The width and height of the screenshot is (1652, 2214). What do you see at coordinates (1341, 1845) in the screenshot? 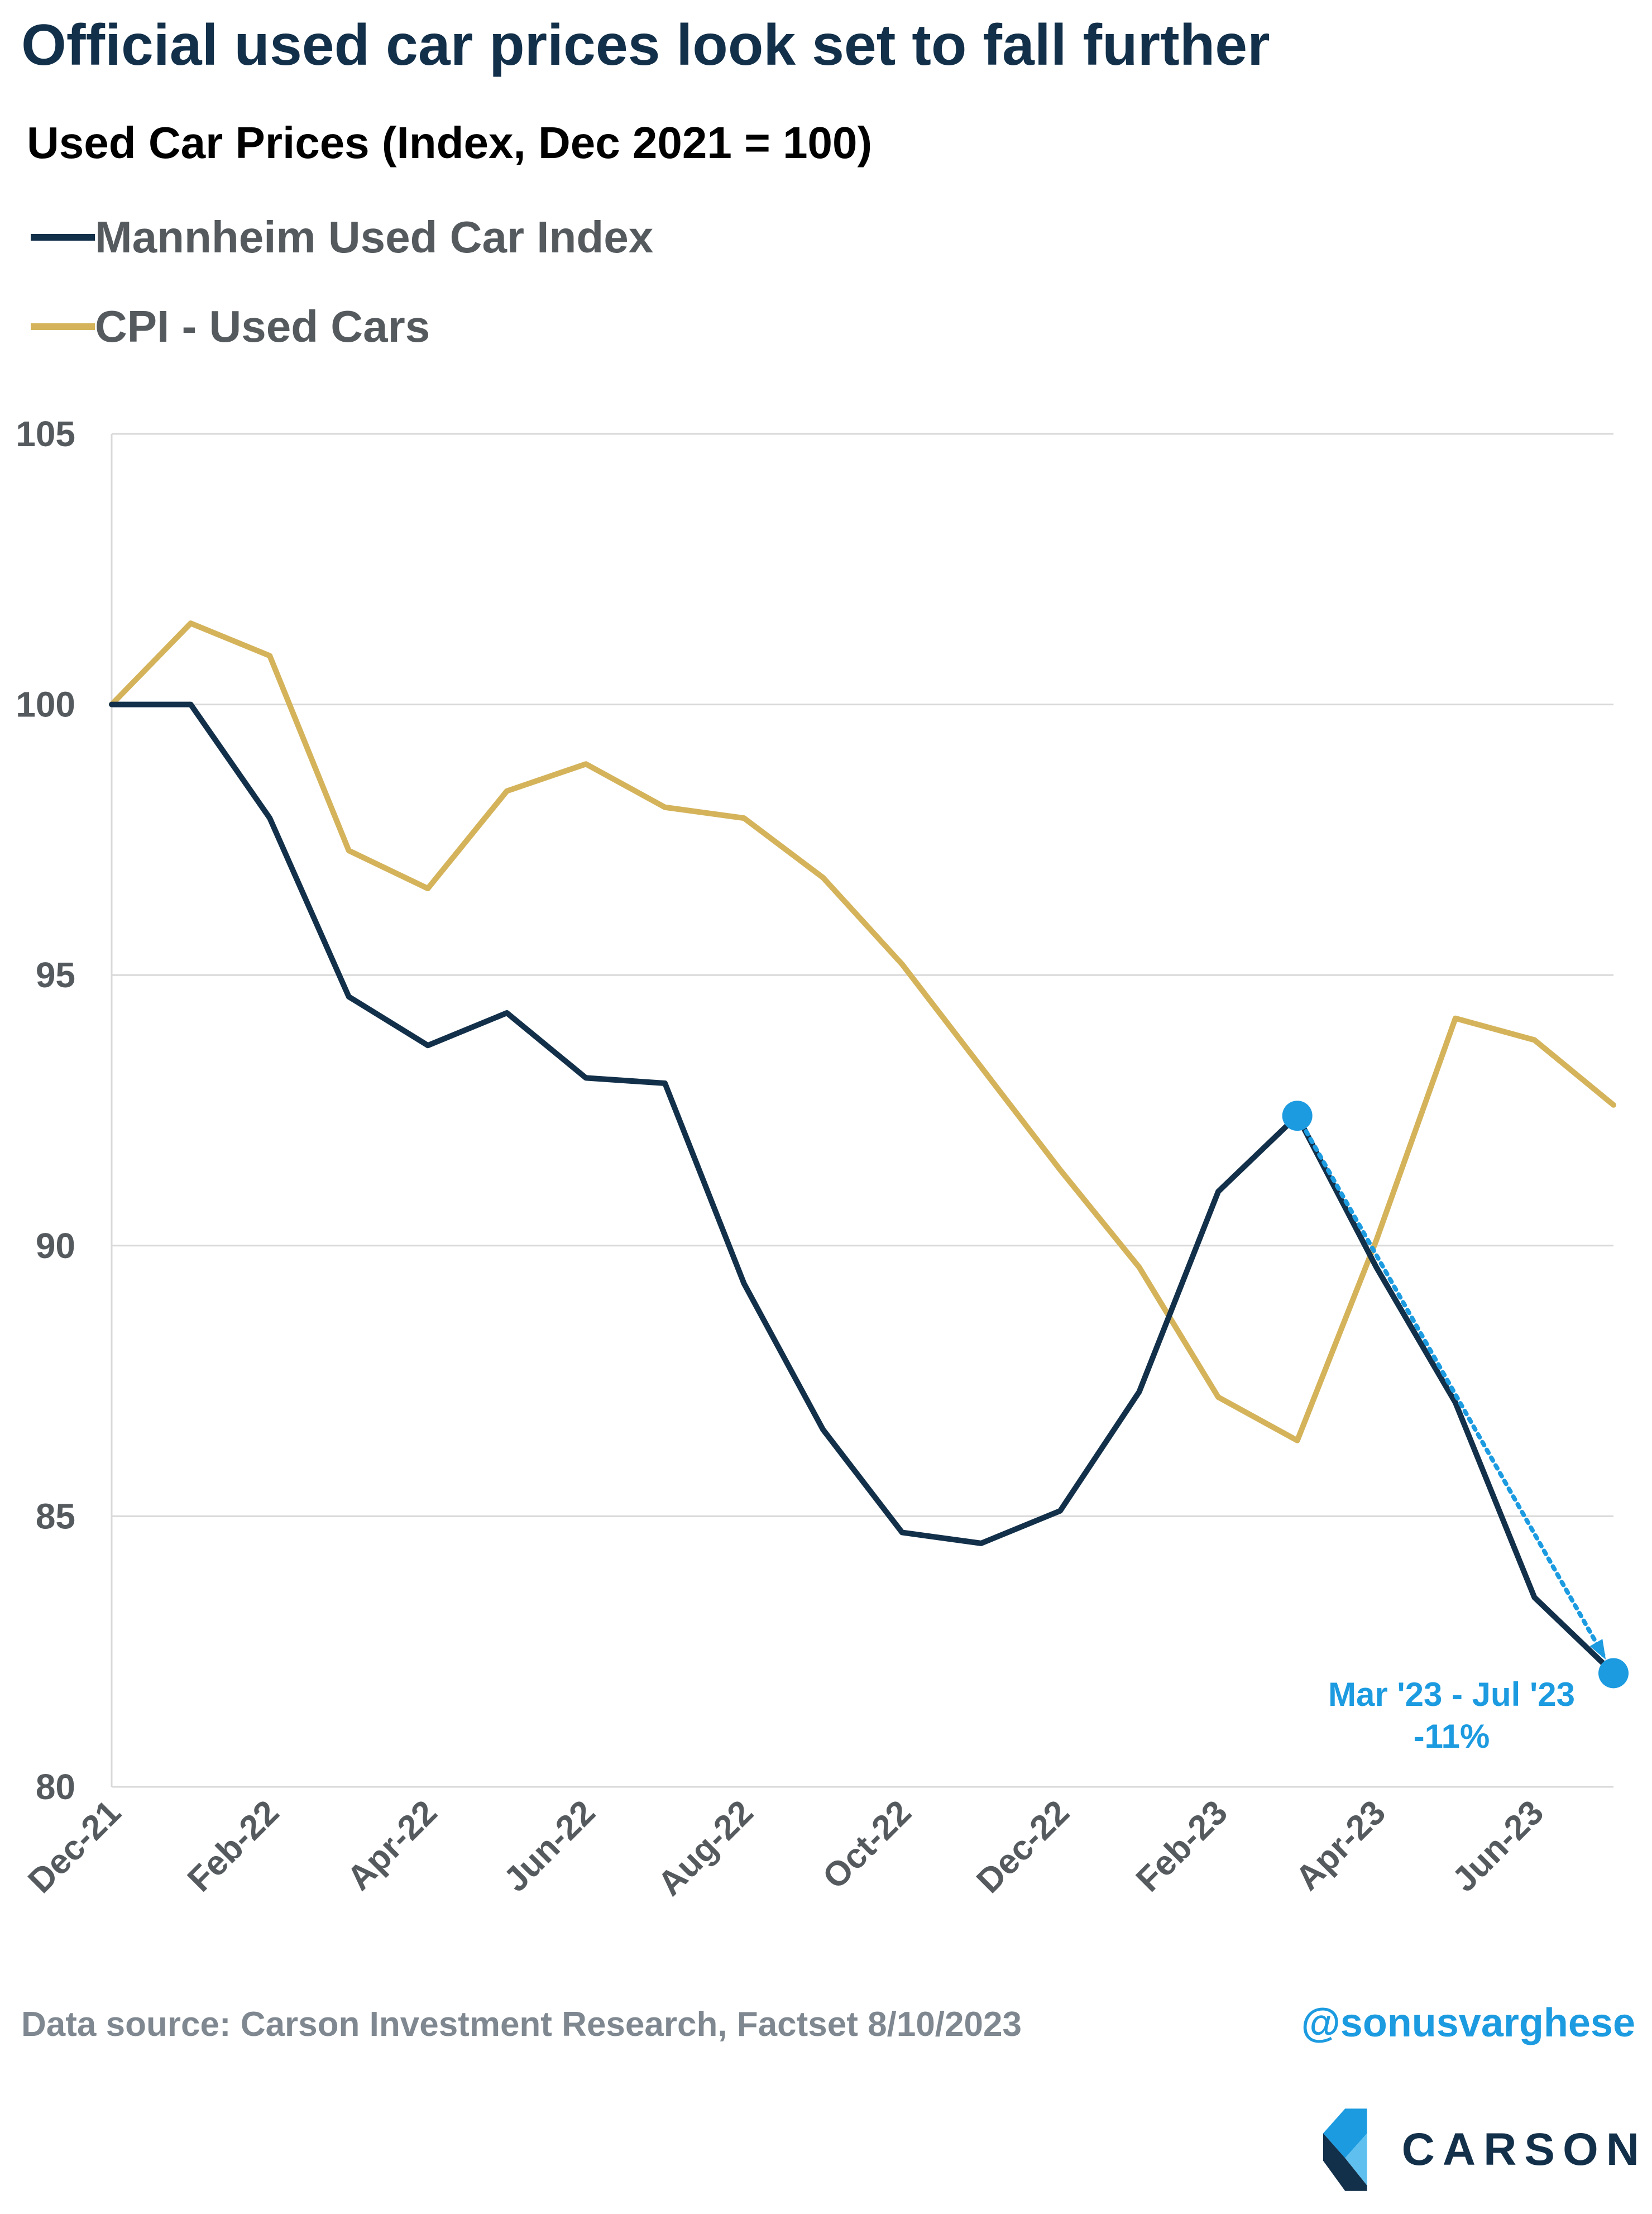
I see `x-tick-label: Apr-23` at bounding box center [1341, 1845].